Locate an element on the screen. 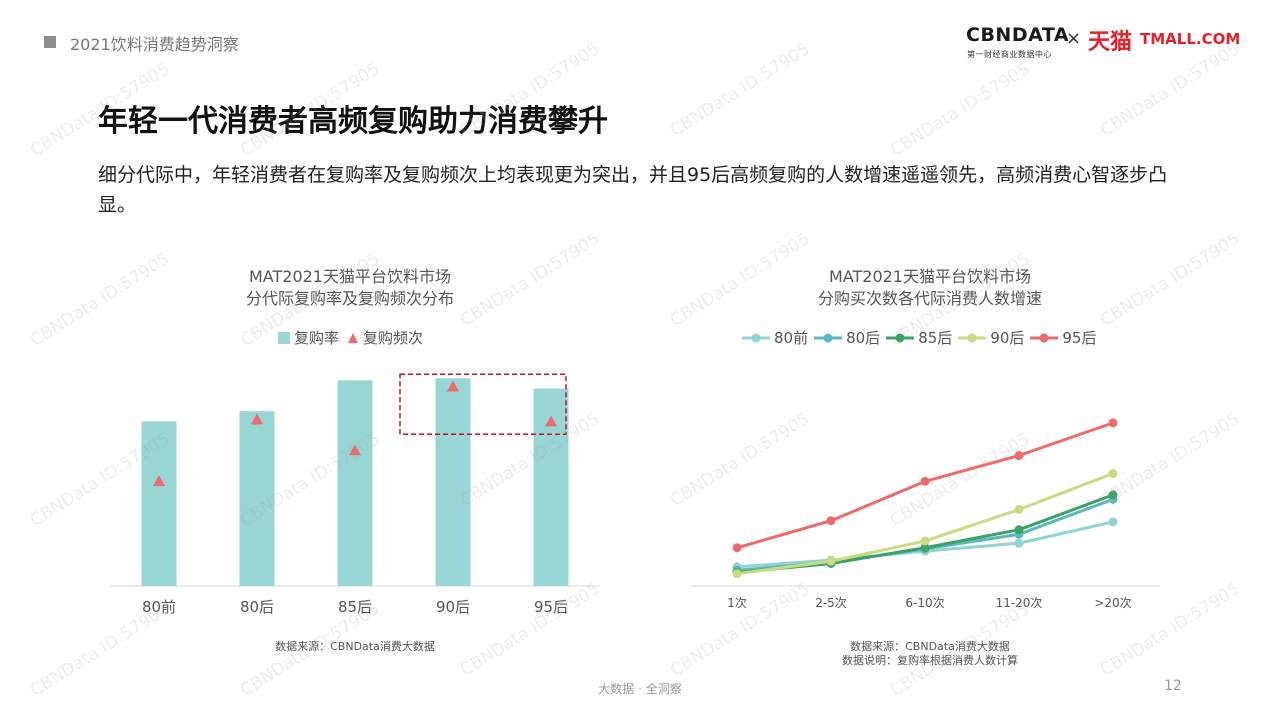 The height and width of the screenshot is (720, 1280). legend-item-series: 85后 is located at coordinates (919, 337).